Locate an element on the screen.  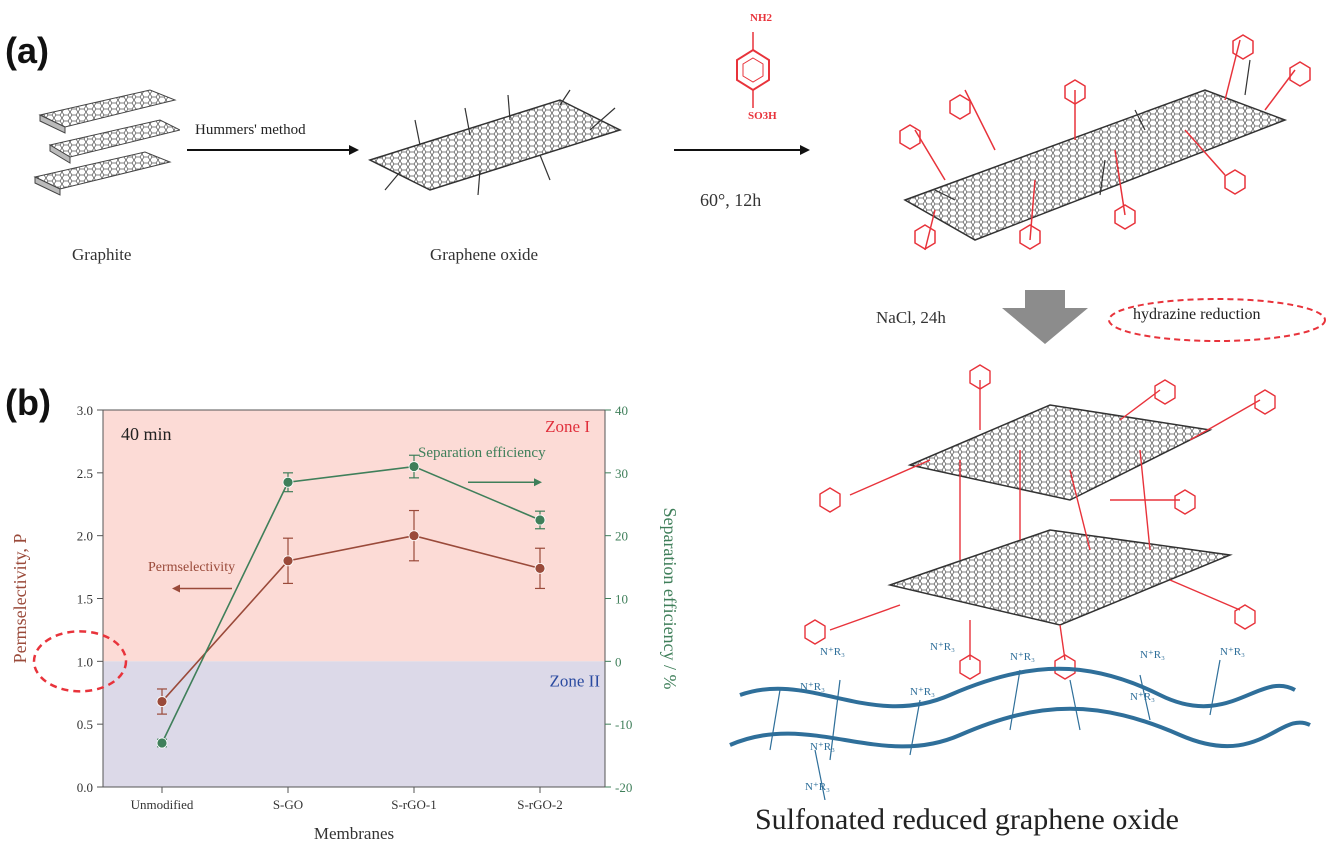
graphite-illustration is located at coordinates (106, 142).